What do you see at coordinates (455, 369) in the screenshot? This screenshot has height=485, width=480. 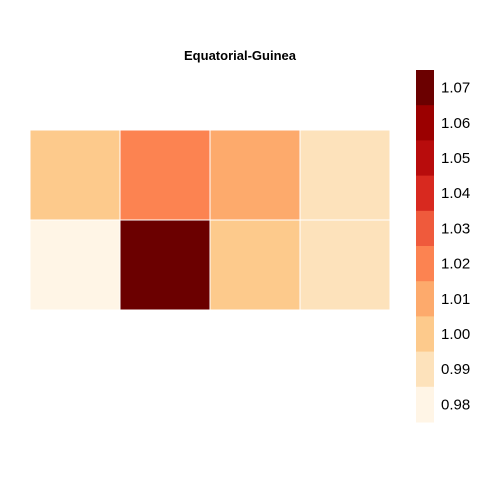 I see `legend-tick-label: 0.99` at bounding box center [455, 369].